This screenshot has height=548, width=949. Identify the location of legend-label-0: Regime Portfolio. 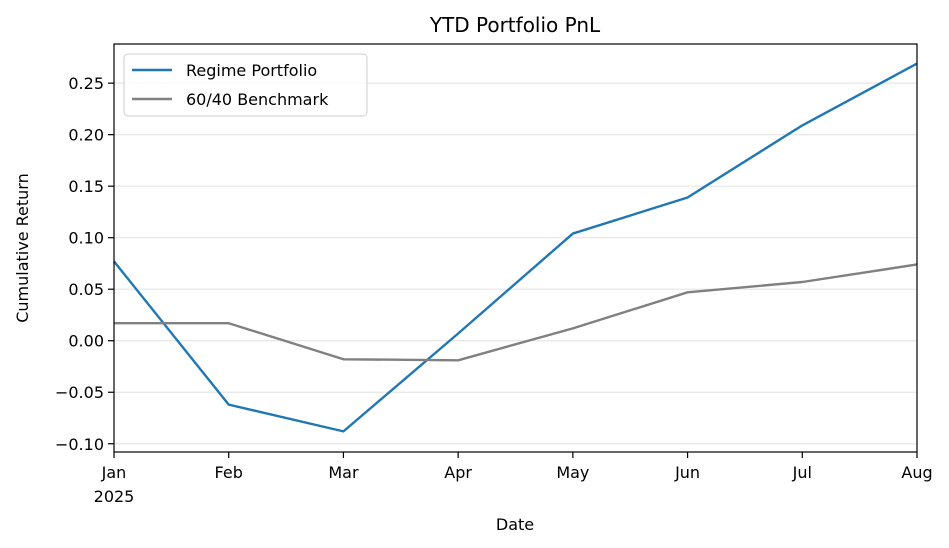
(251, 70).